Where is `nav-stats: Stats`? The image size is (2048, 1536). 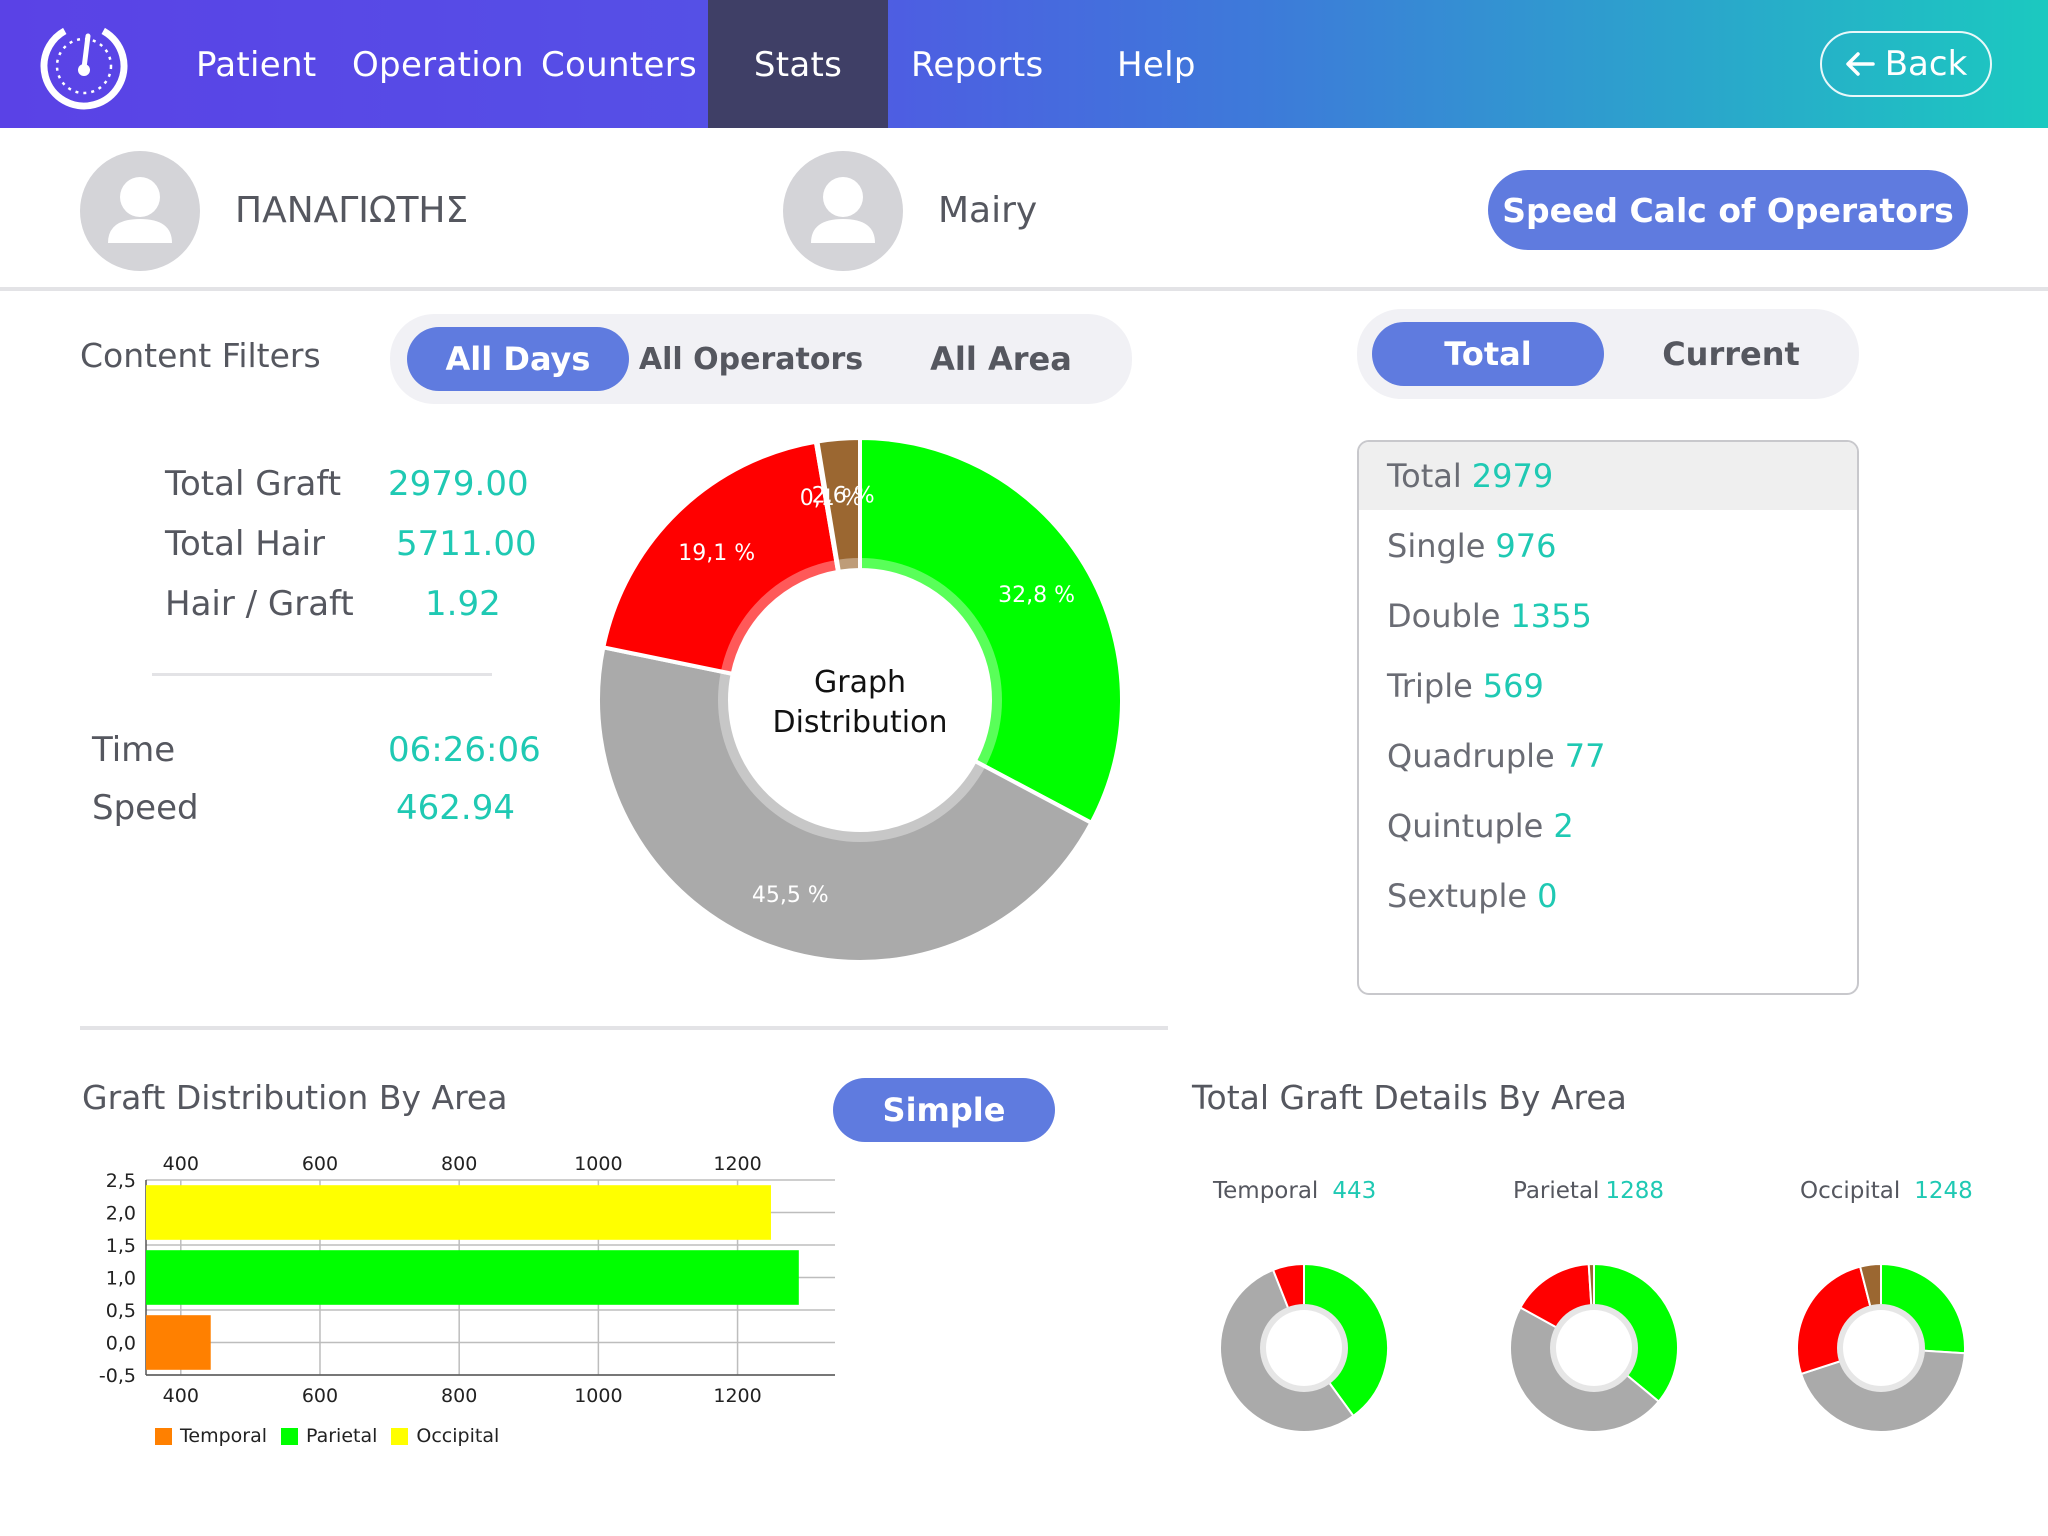 nav-stats: Stats is located at coordinates (798, 64).